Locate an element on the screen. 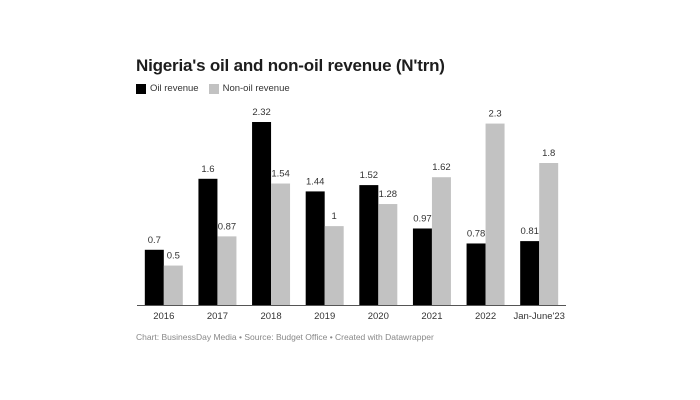 This screenshot has height=400, width=700. x-tick-label: 2017 is located at coordinates (217, 316).